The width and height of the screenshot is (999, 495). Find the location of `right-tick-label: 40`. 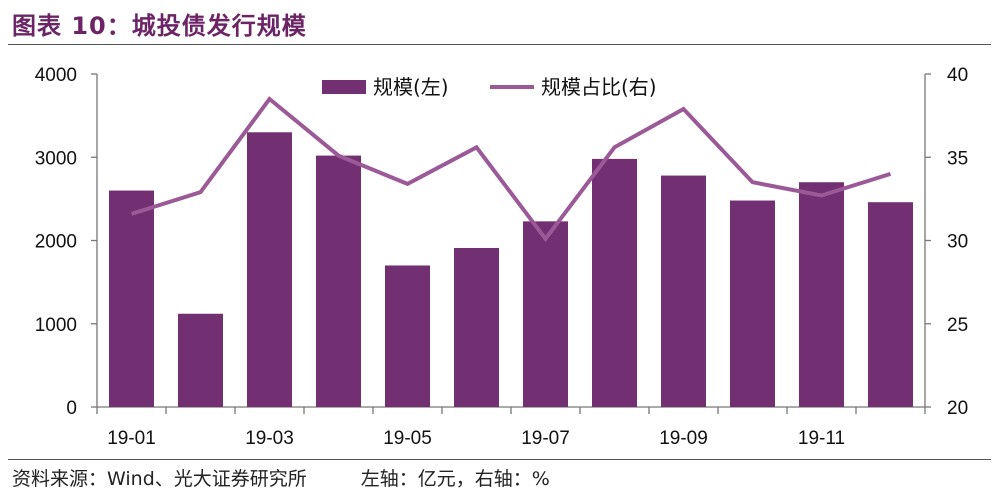

right-tick-label: 40 is located at coordinates (957, 75).